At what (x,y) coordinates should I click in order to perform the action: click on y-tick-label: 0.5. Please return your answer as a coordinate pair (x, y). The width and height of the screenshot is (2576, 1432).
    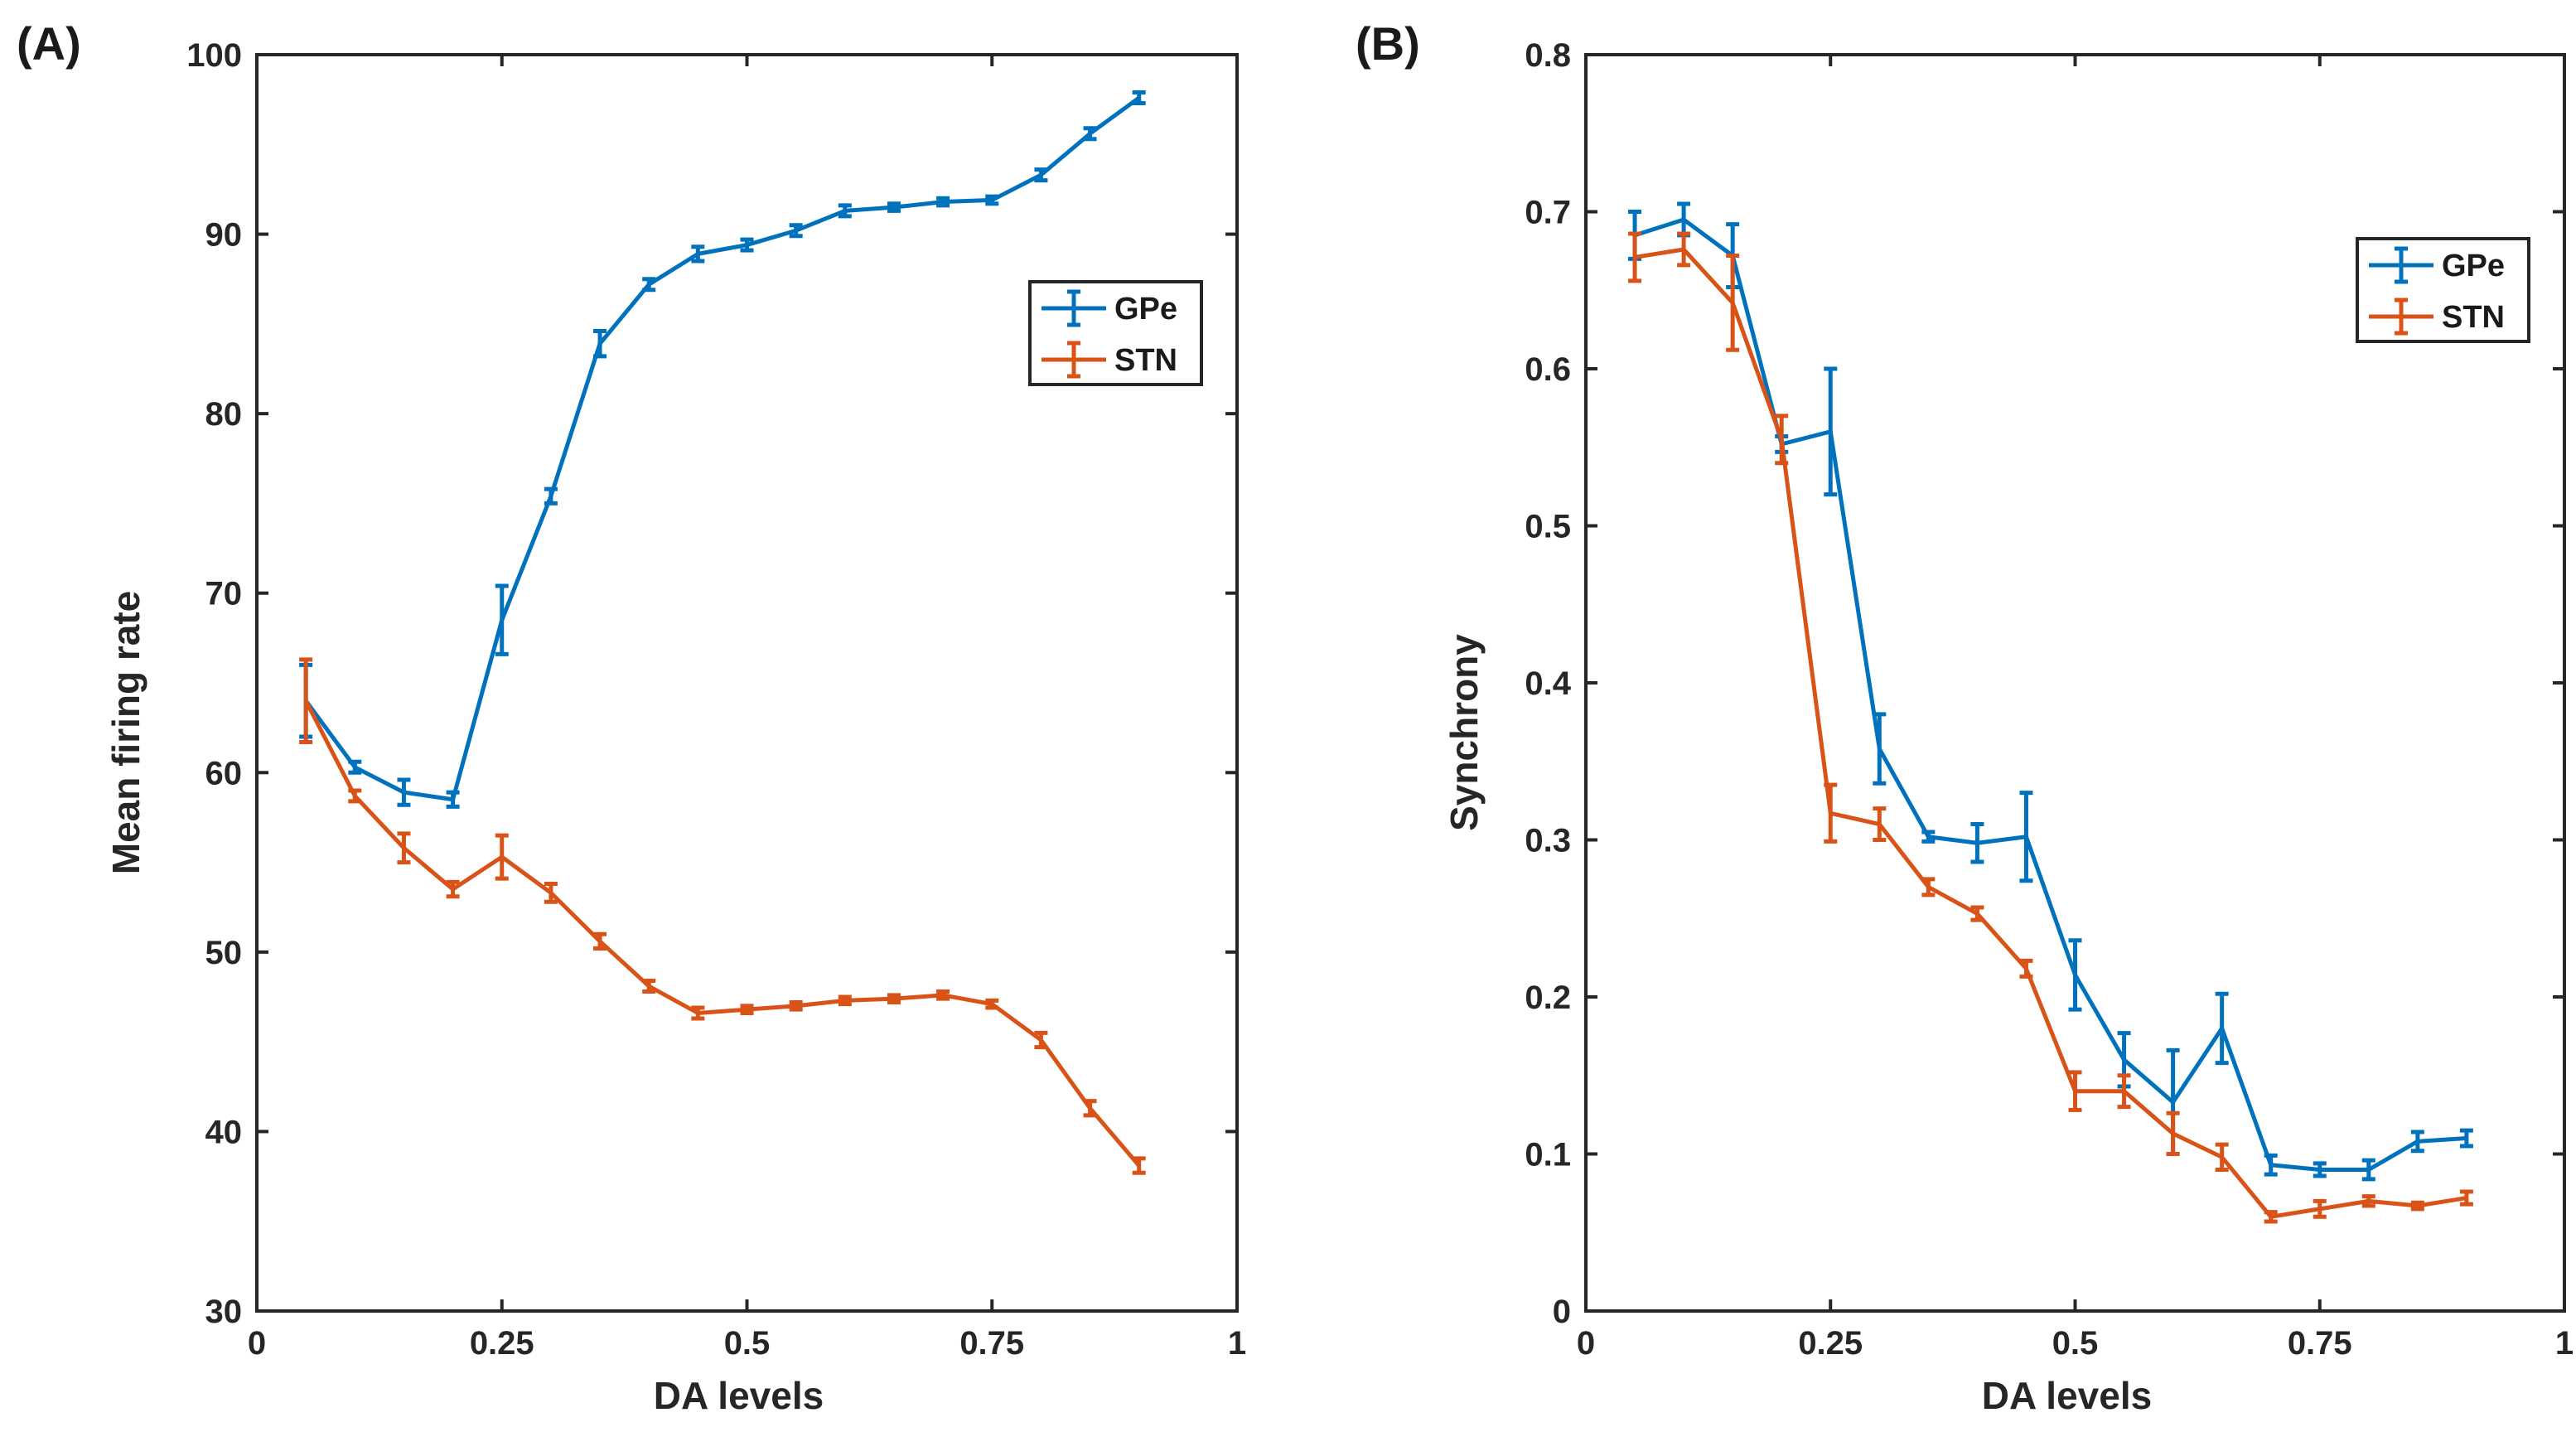
    Looking at the image, I should click on (1548, 527).